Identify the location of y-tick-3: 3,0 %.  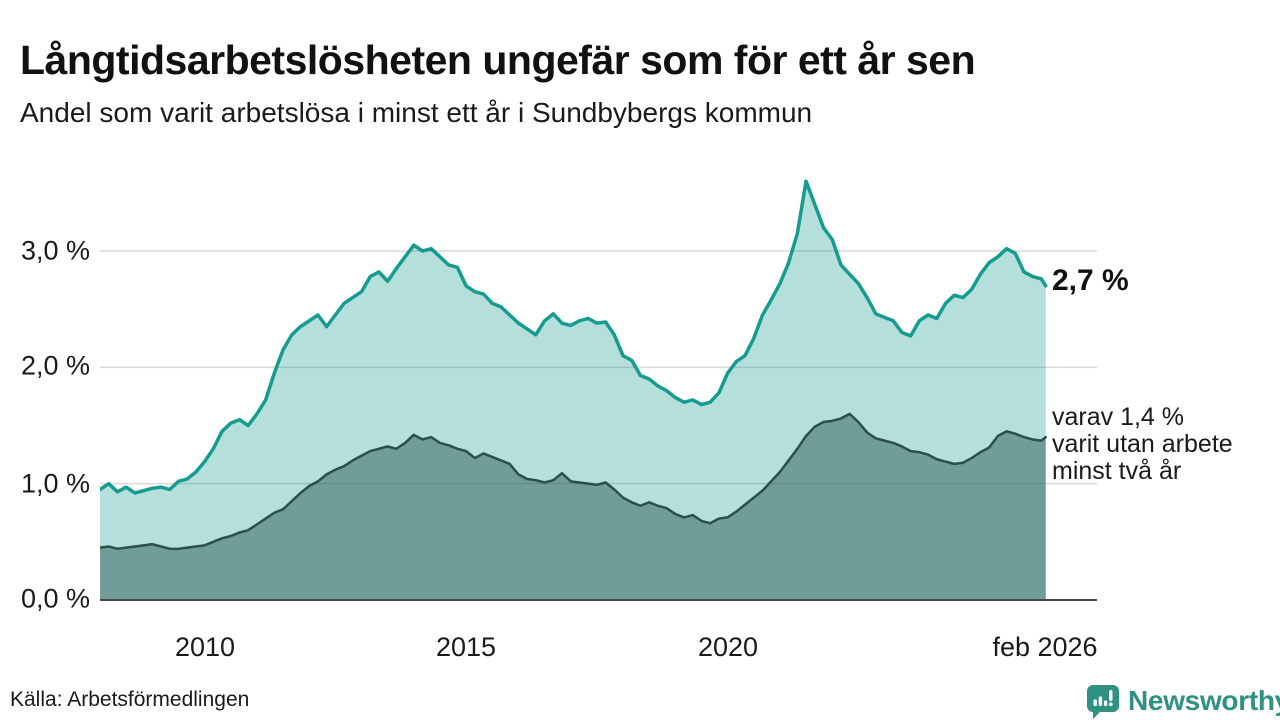
(55, 250).